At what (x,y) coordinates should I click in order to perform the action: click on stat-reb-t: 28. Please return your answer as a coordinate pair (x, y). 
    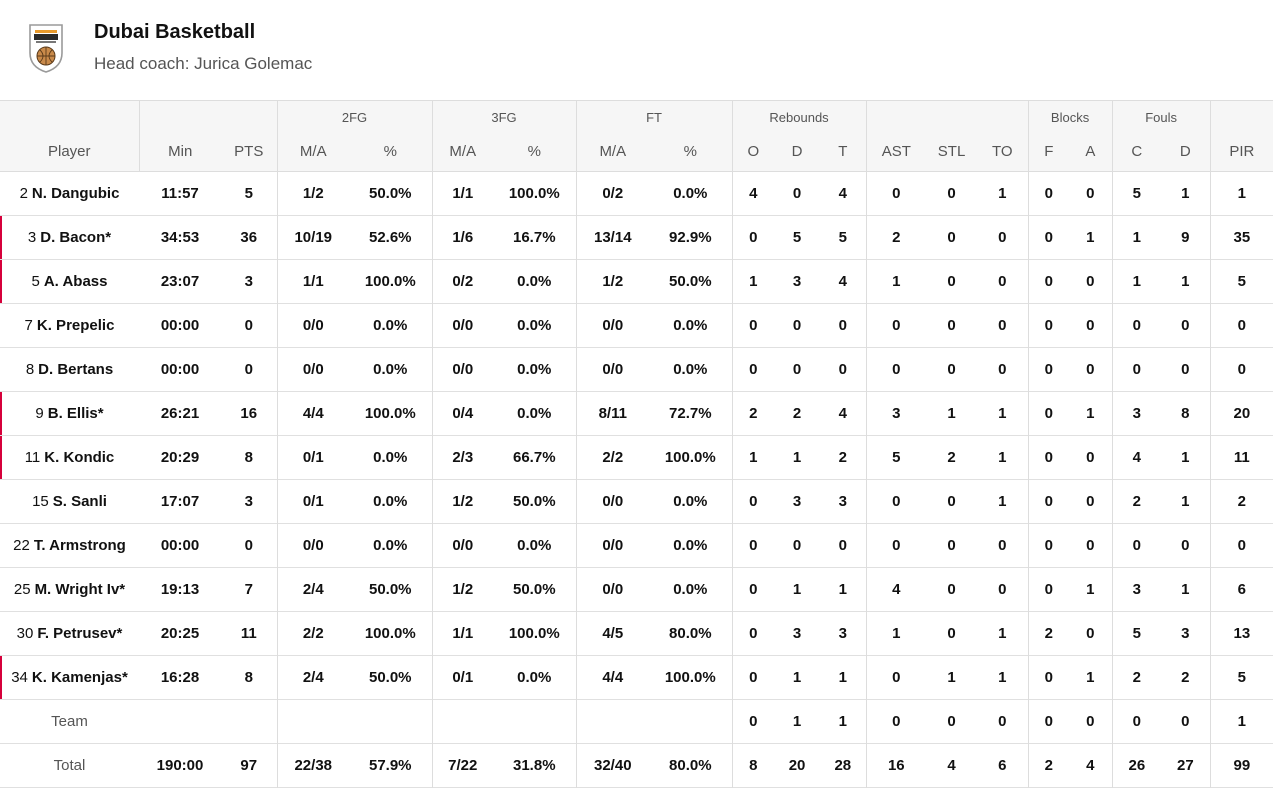
    Looking at the image, I should click on (843, 765).